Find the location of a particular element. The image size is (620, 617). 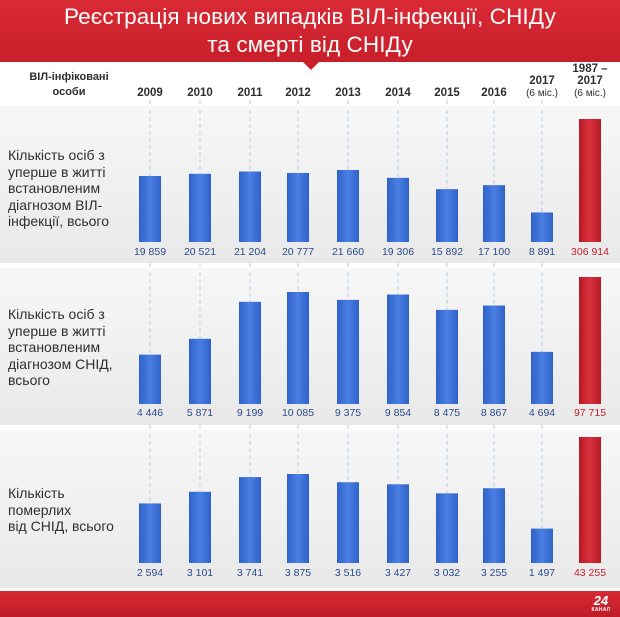

year-label: 2015 is located at coordinates (447, 93).